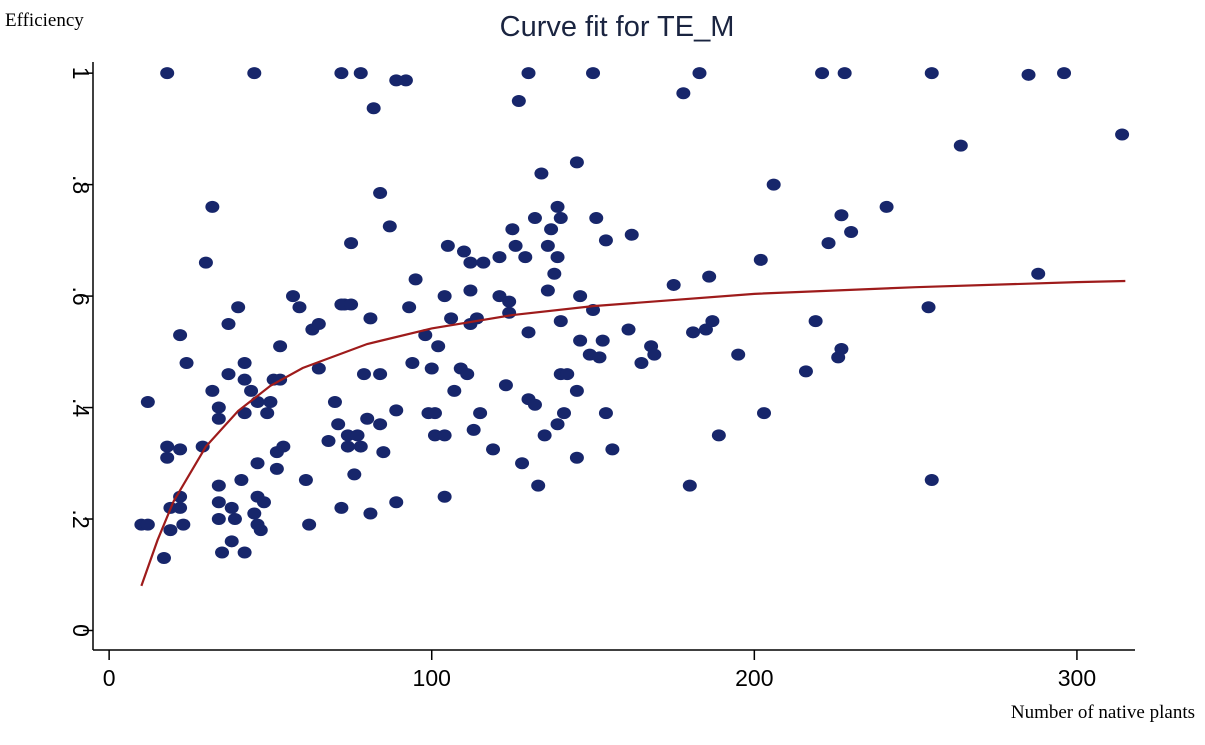  I want to click on y-tick-label: 1, so click(81, 73).